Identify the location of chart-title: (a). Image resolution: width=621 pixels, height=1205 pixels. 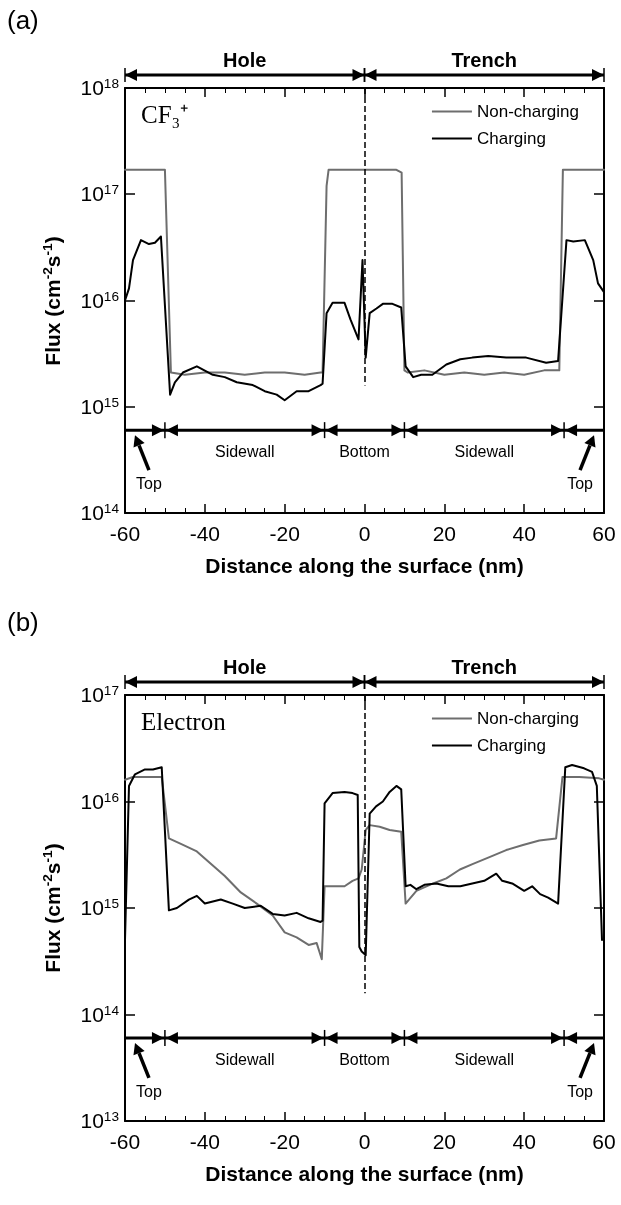
(23, 20).